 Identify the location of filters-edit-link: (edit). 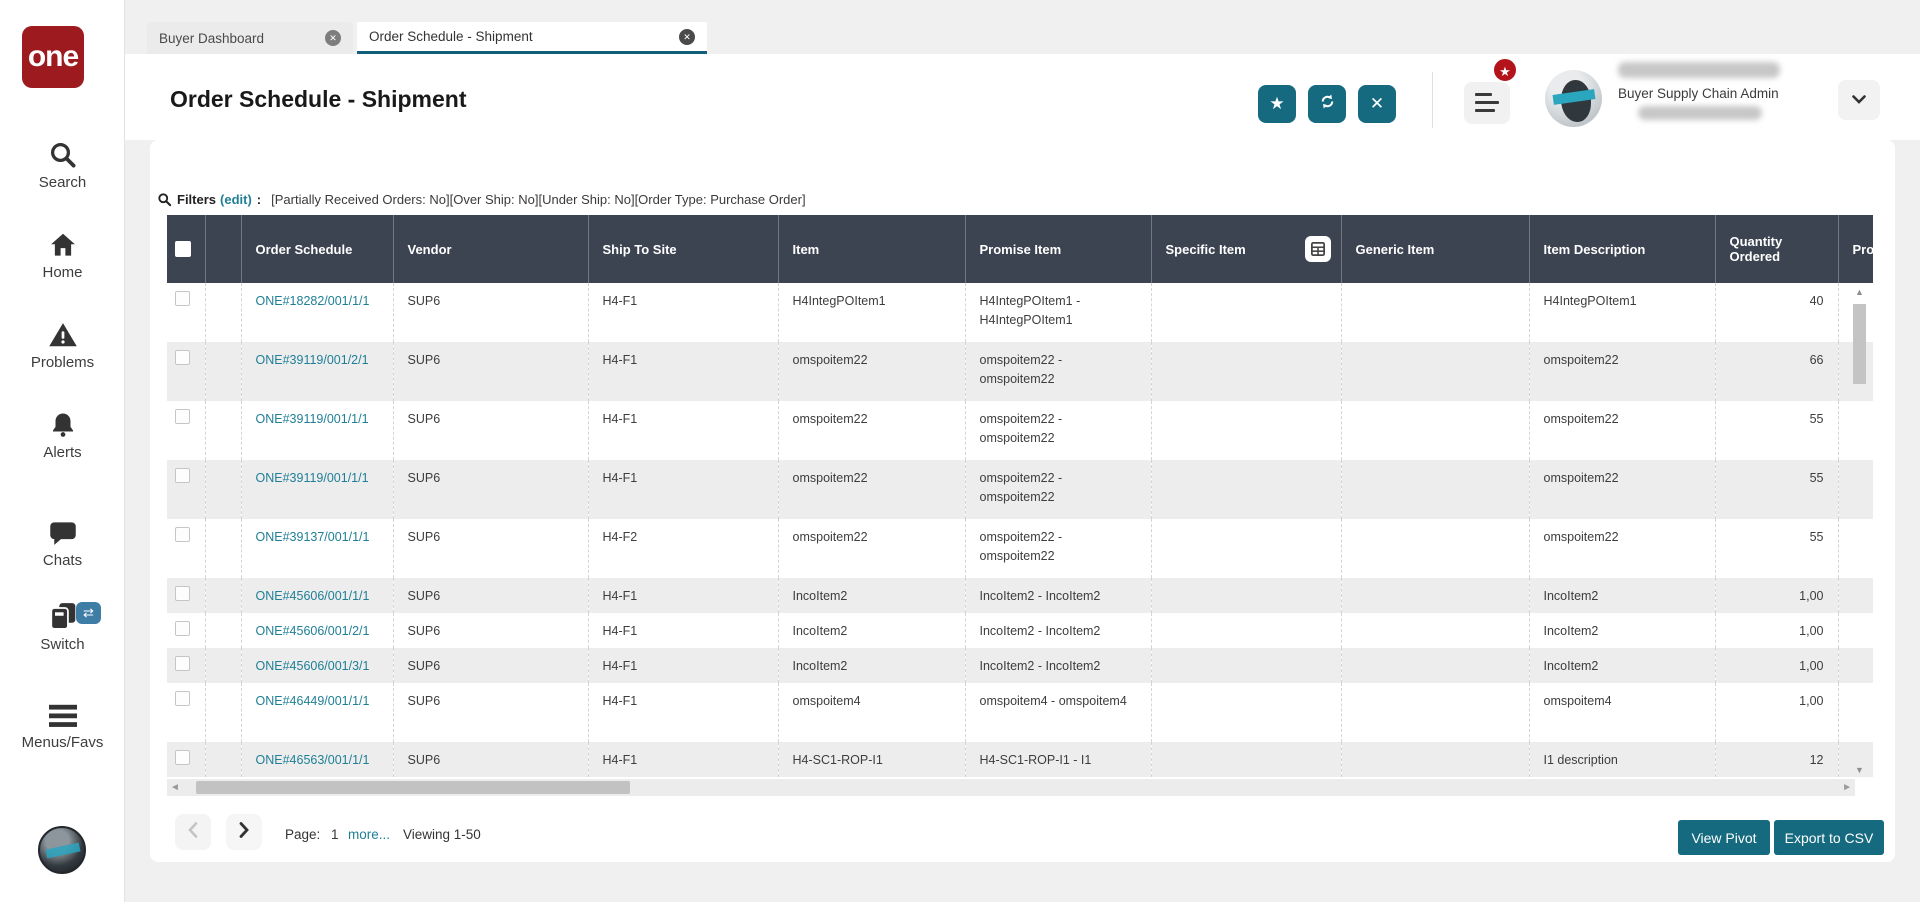
(236, 199).